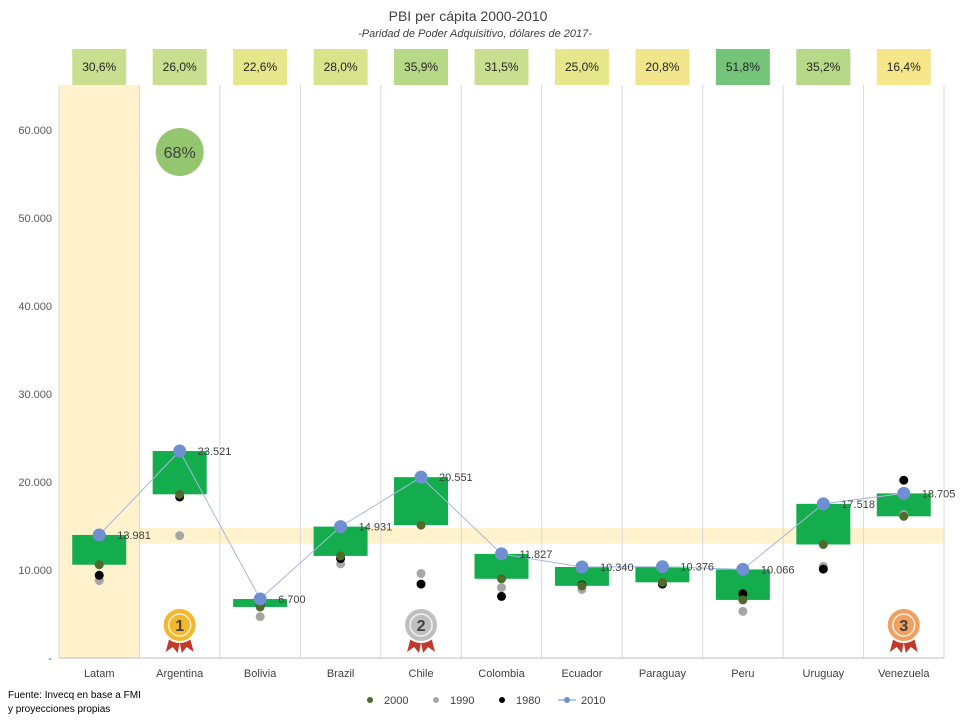  Describe the element at coordinates (581, 674) in the screenshot. I see `x-tick-label: Ecuador` at that location.